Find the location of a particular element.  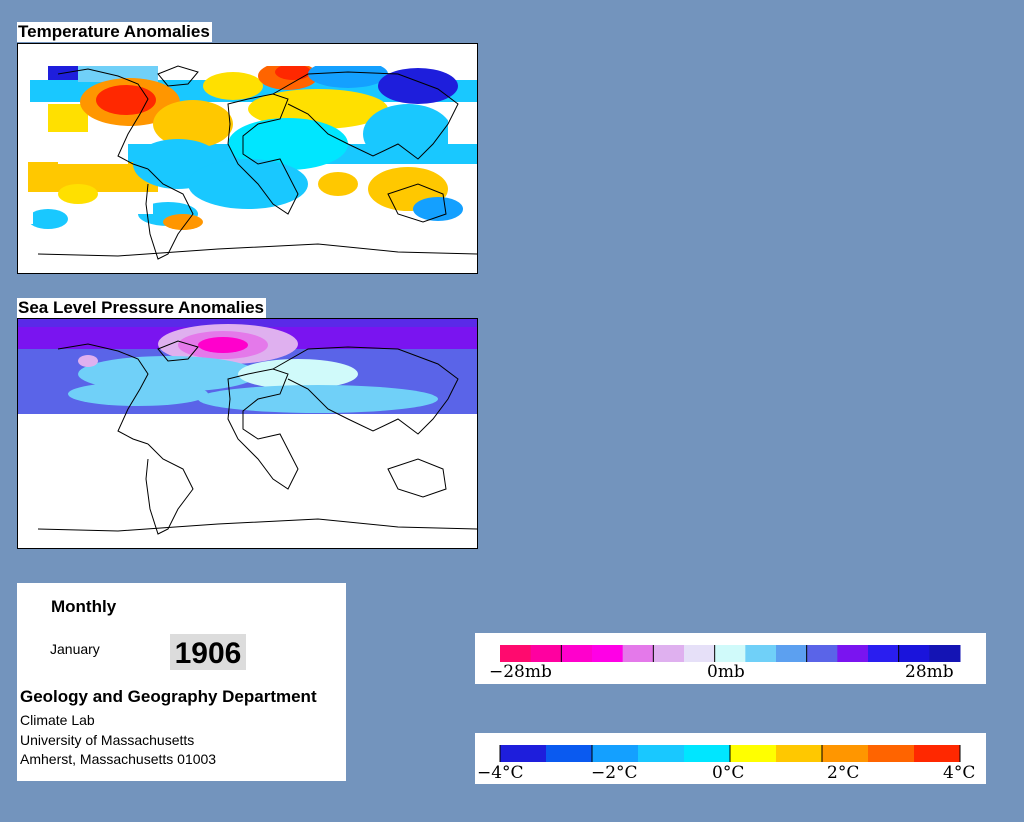

temperature-tick-label: −2°C is located at coordinates (614, 773).